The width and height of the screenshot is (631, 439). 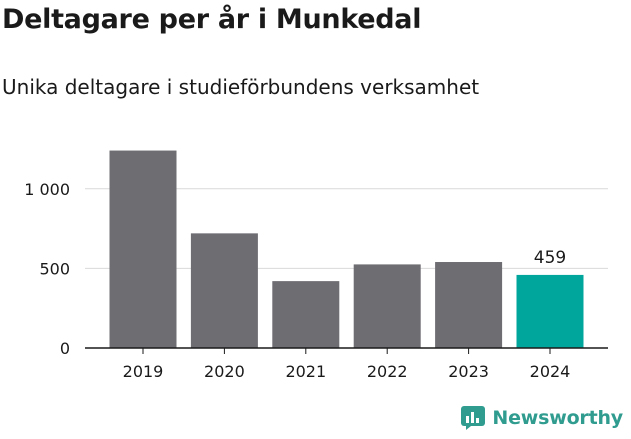 What do you see at coordinates (212, 19) in the screenshot?
I see `chart-title: Deltagare per år i Munkedal` at bounding box center [212, 19].